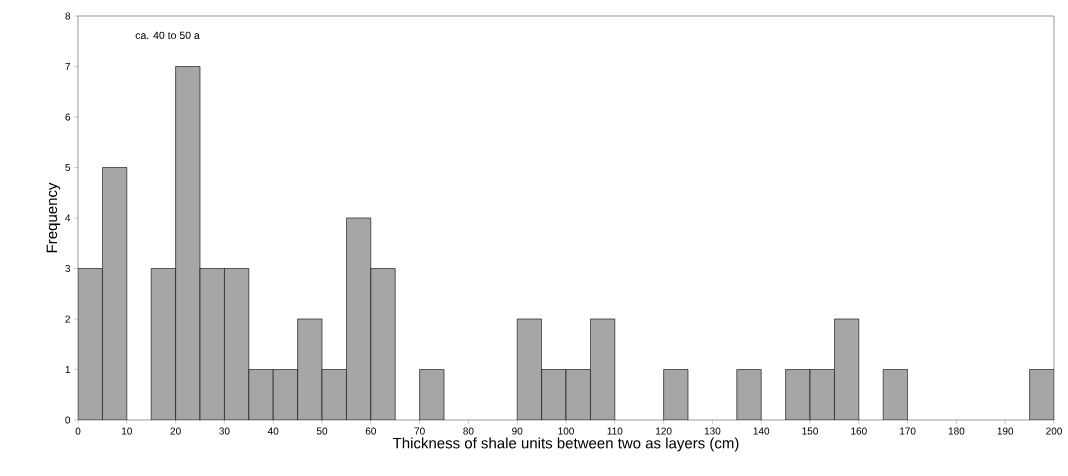  What do you see at coordinates (78, 431) in the screenshot?
I see `x-tick-label: 0` at bounding box center [78, 431].